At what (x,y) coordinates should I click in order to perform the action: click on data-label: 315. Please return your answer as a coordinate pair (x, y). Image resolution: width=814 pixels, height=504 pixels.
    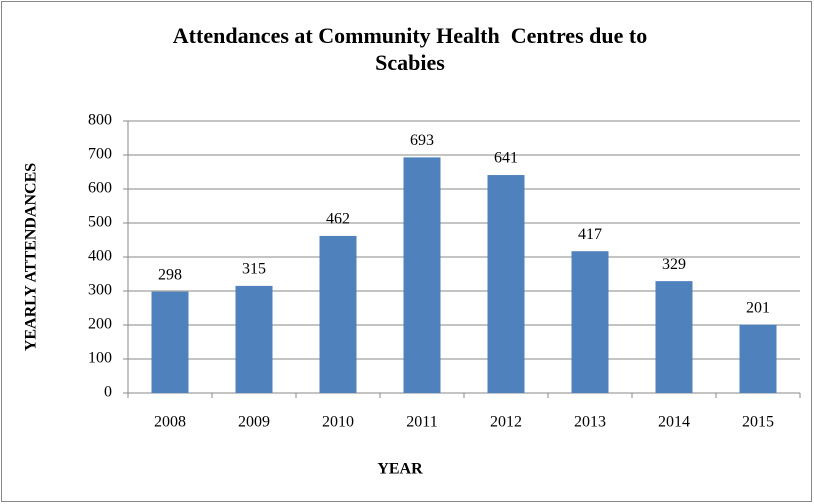
    Looking at the image, I should click on (254, 269).